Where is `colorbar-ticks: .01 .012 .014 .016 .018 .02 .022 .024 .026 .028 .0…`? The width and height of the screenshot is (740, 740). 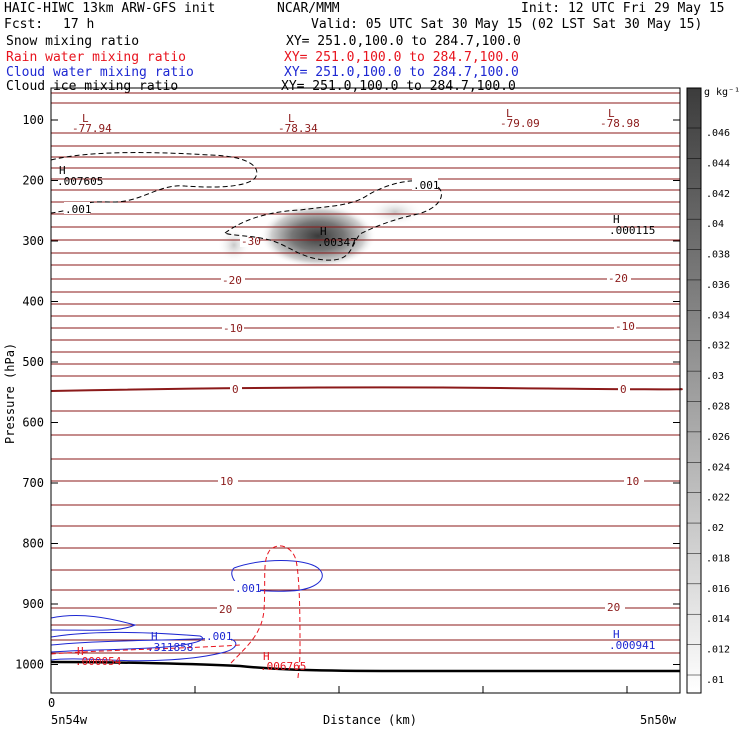
colorbar-ticks: .01 .012 .014 .016 .018 .02 .022 .024 .026 .028 .0… is located at coordinates (708, 406).